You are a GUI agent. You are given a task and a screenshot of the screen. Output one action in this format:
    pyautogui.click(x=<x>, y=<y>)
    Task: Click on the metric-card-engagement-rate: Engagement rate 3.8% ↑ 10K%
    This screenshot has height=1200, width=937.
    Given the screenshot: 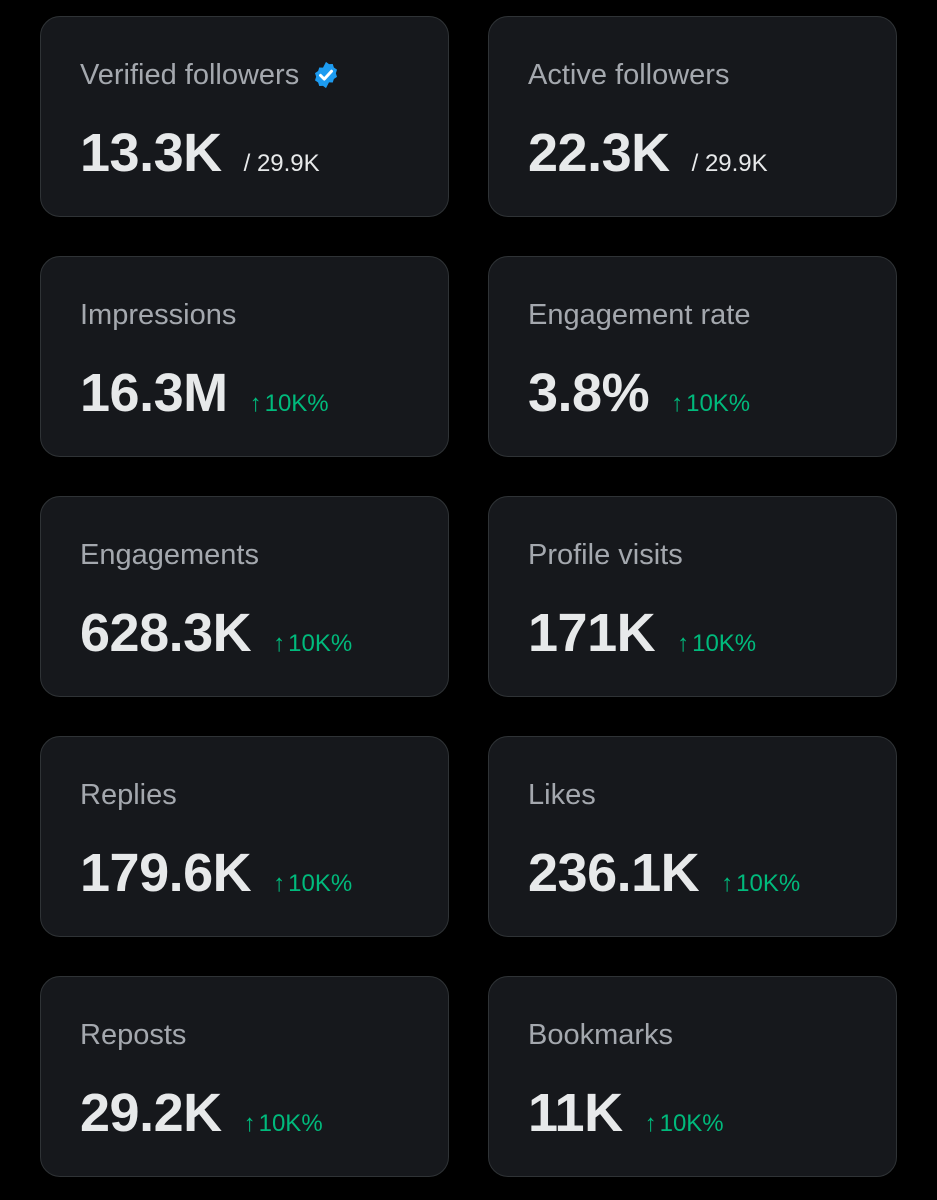 What is the action you would take?
    pyautogui.click(x=692, y=356)
    